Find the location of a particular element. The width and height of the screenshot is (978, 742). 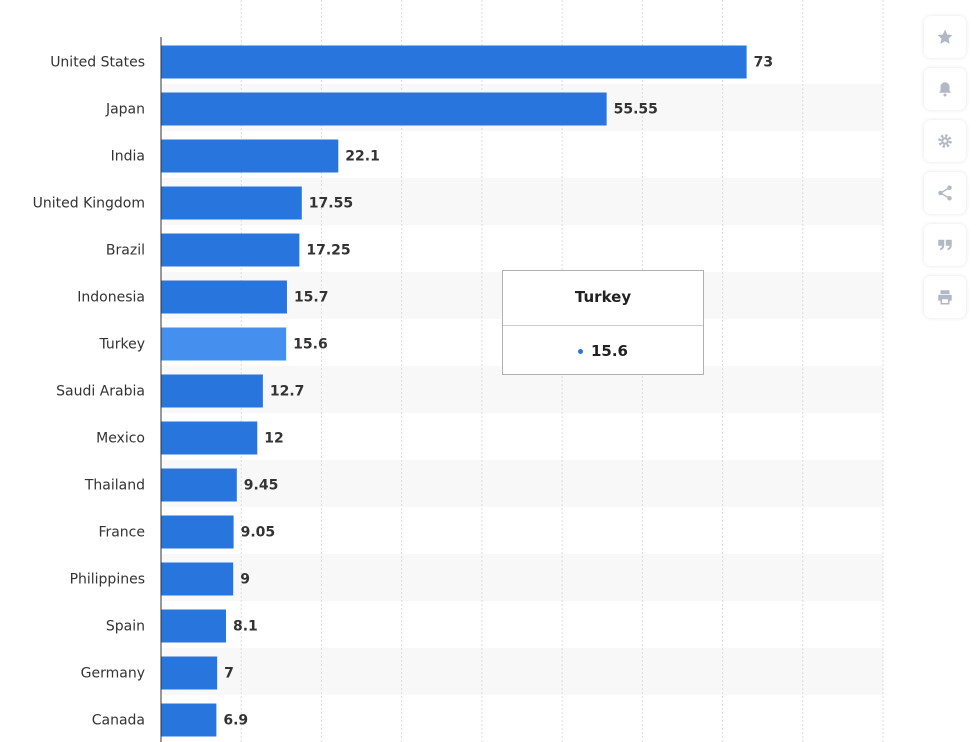

category-label: Spain is located at coordinates (125, 627).